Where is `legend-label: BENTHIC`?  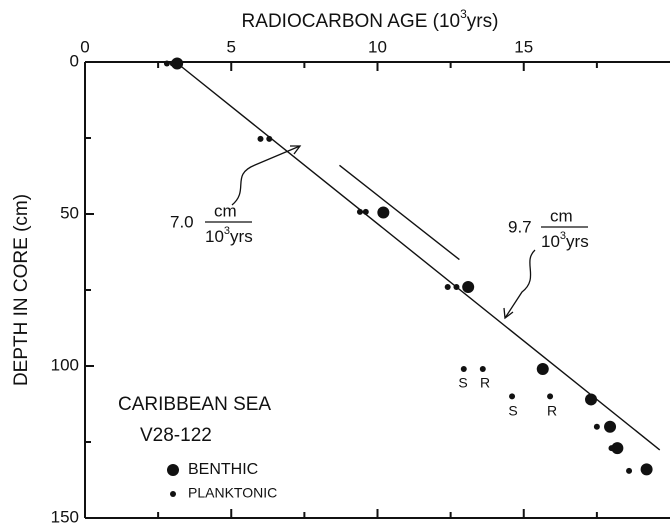 legend-label: BENTHIC is located at coordinates (223, 469).